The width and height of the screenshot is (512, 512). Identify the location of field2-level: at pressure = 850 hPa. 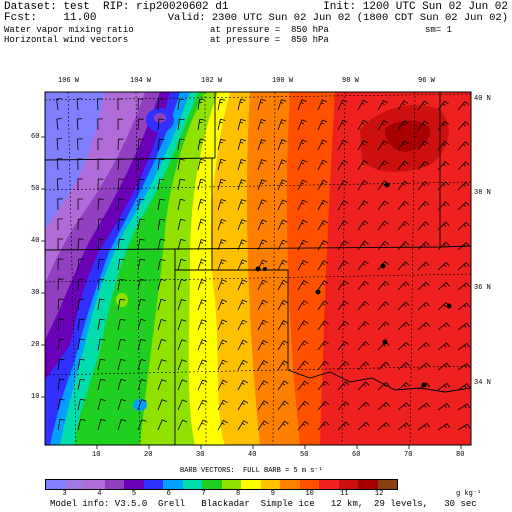
(269, 40).